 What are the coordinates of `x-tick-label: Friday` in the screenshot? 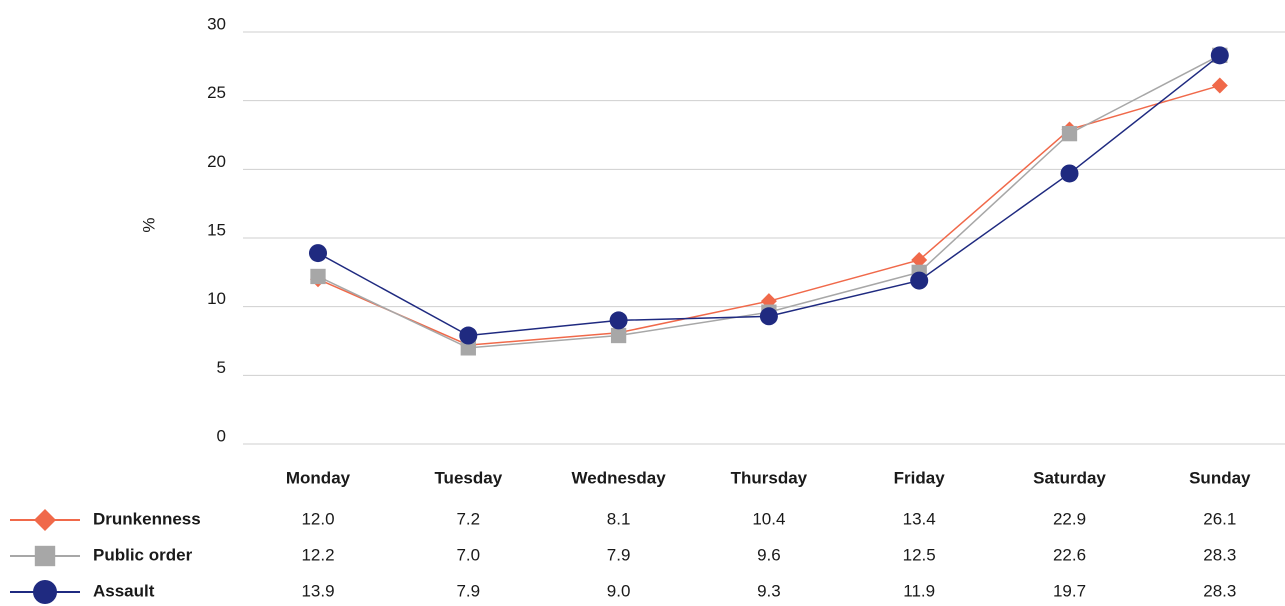 It's located at (920, 477).